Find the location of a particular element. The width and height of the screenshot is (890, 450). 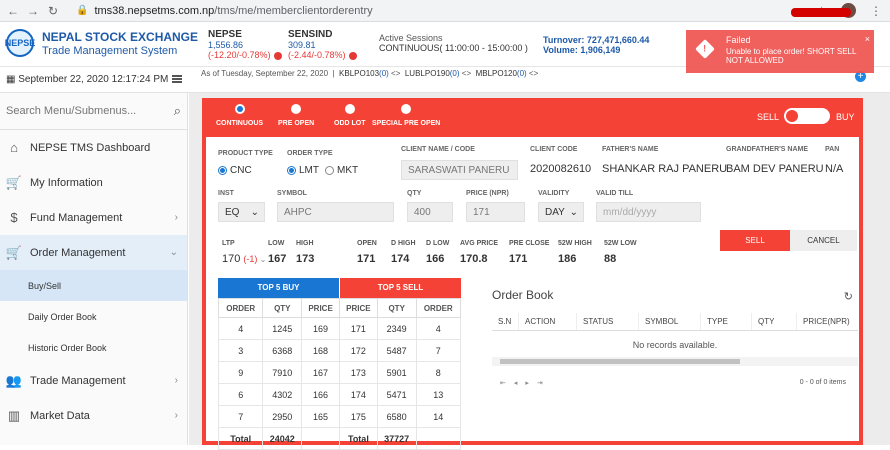

pan-label: PAN is located at coordinates (832, 149).